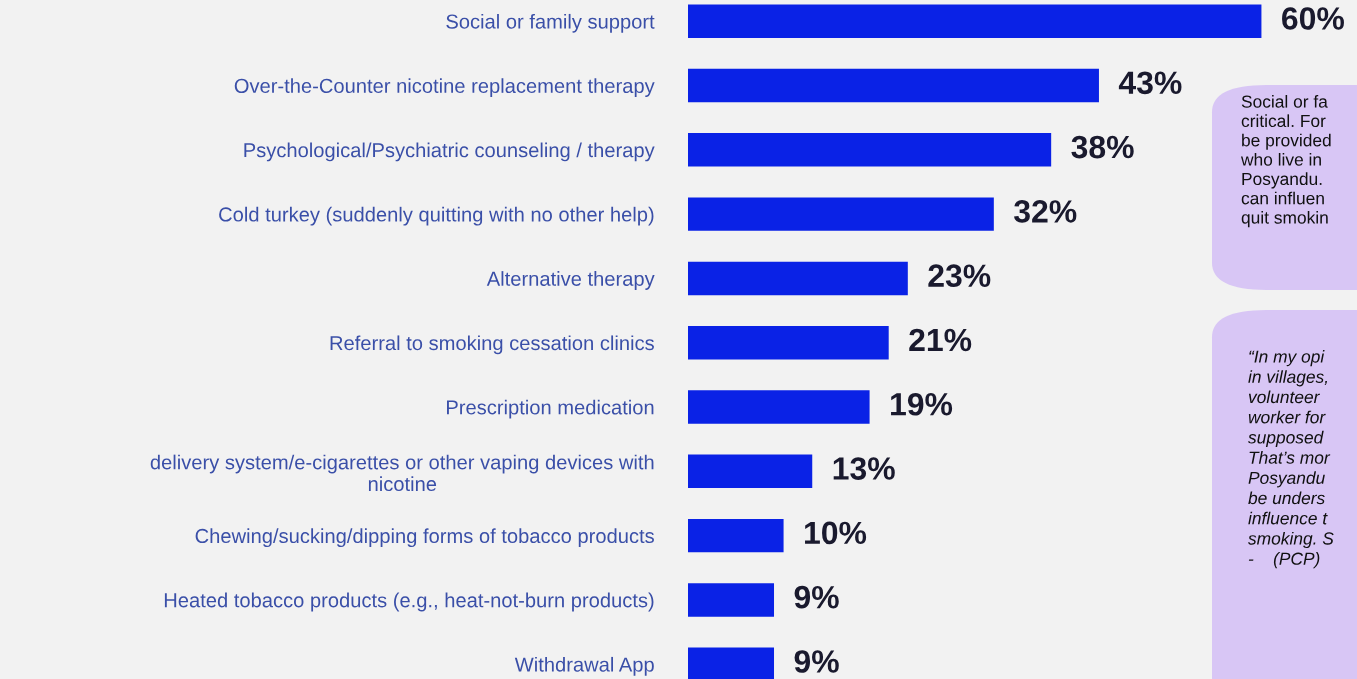 The width and height of the screenshot is (1357, 679). I want to click on y-tick-label: Alternative therapy, so click(570, 280).